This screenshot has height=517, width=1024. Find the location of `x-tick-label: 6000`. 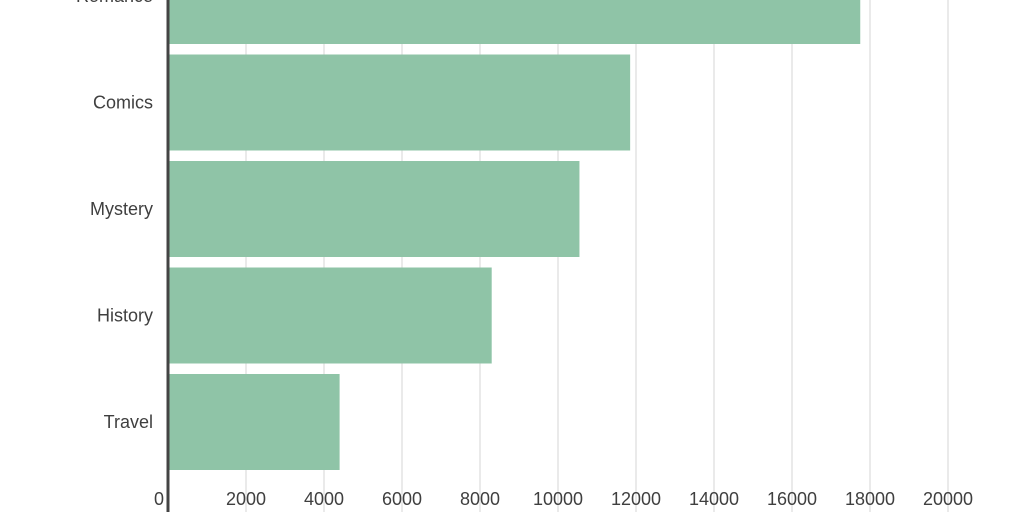

x-tick-label: 6000 is located at coordinates (402, 499).